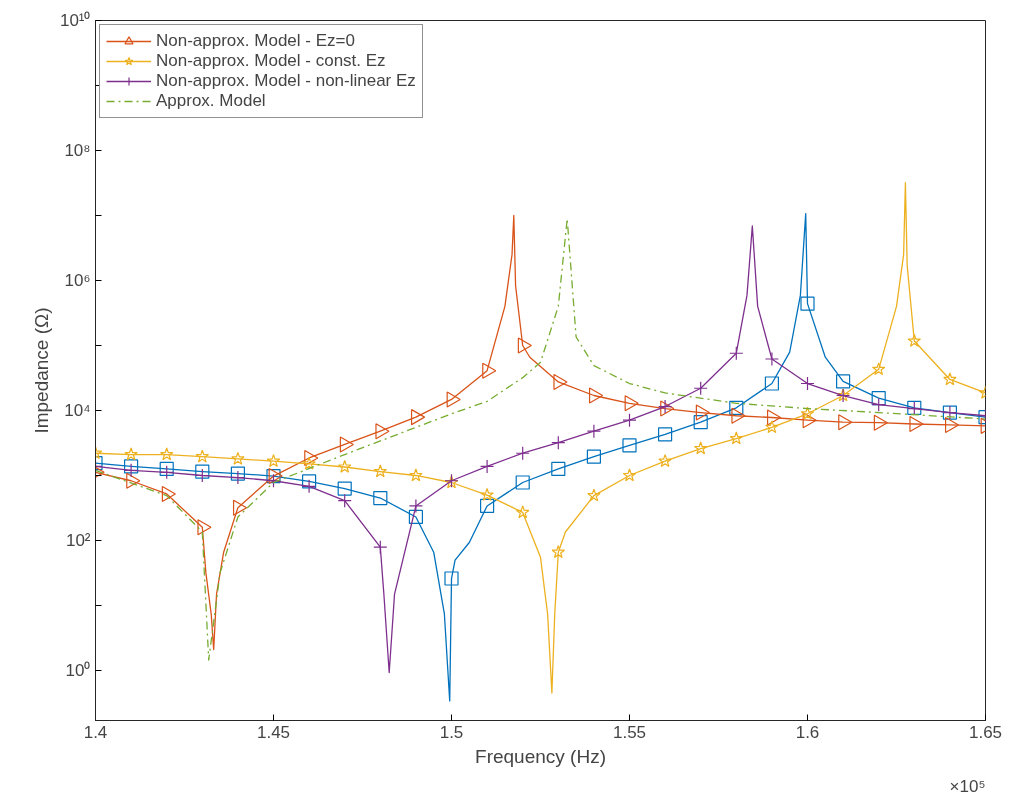  Describe the element at coordinates (255, 41) in the screenshot. I see `legend-label: Non-approx. Model - Ez=0` at that location.